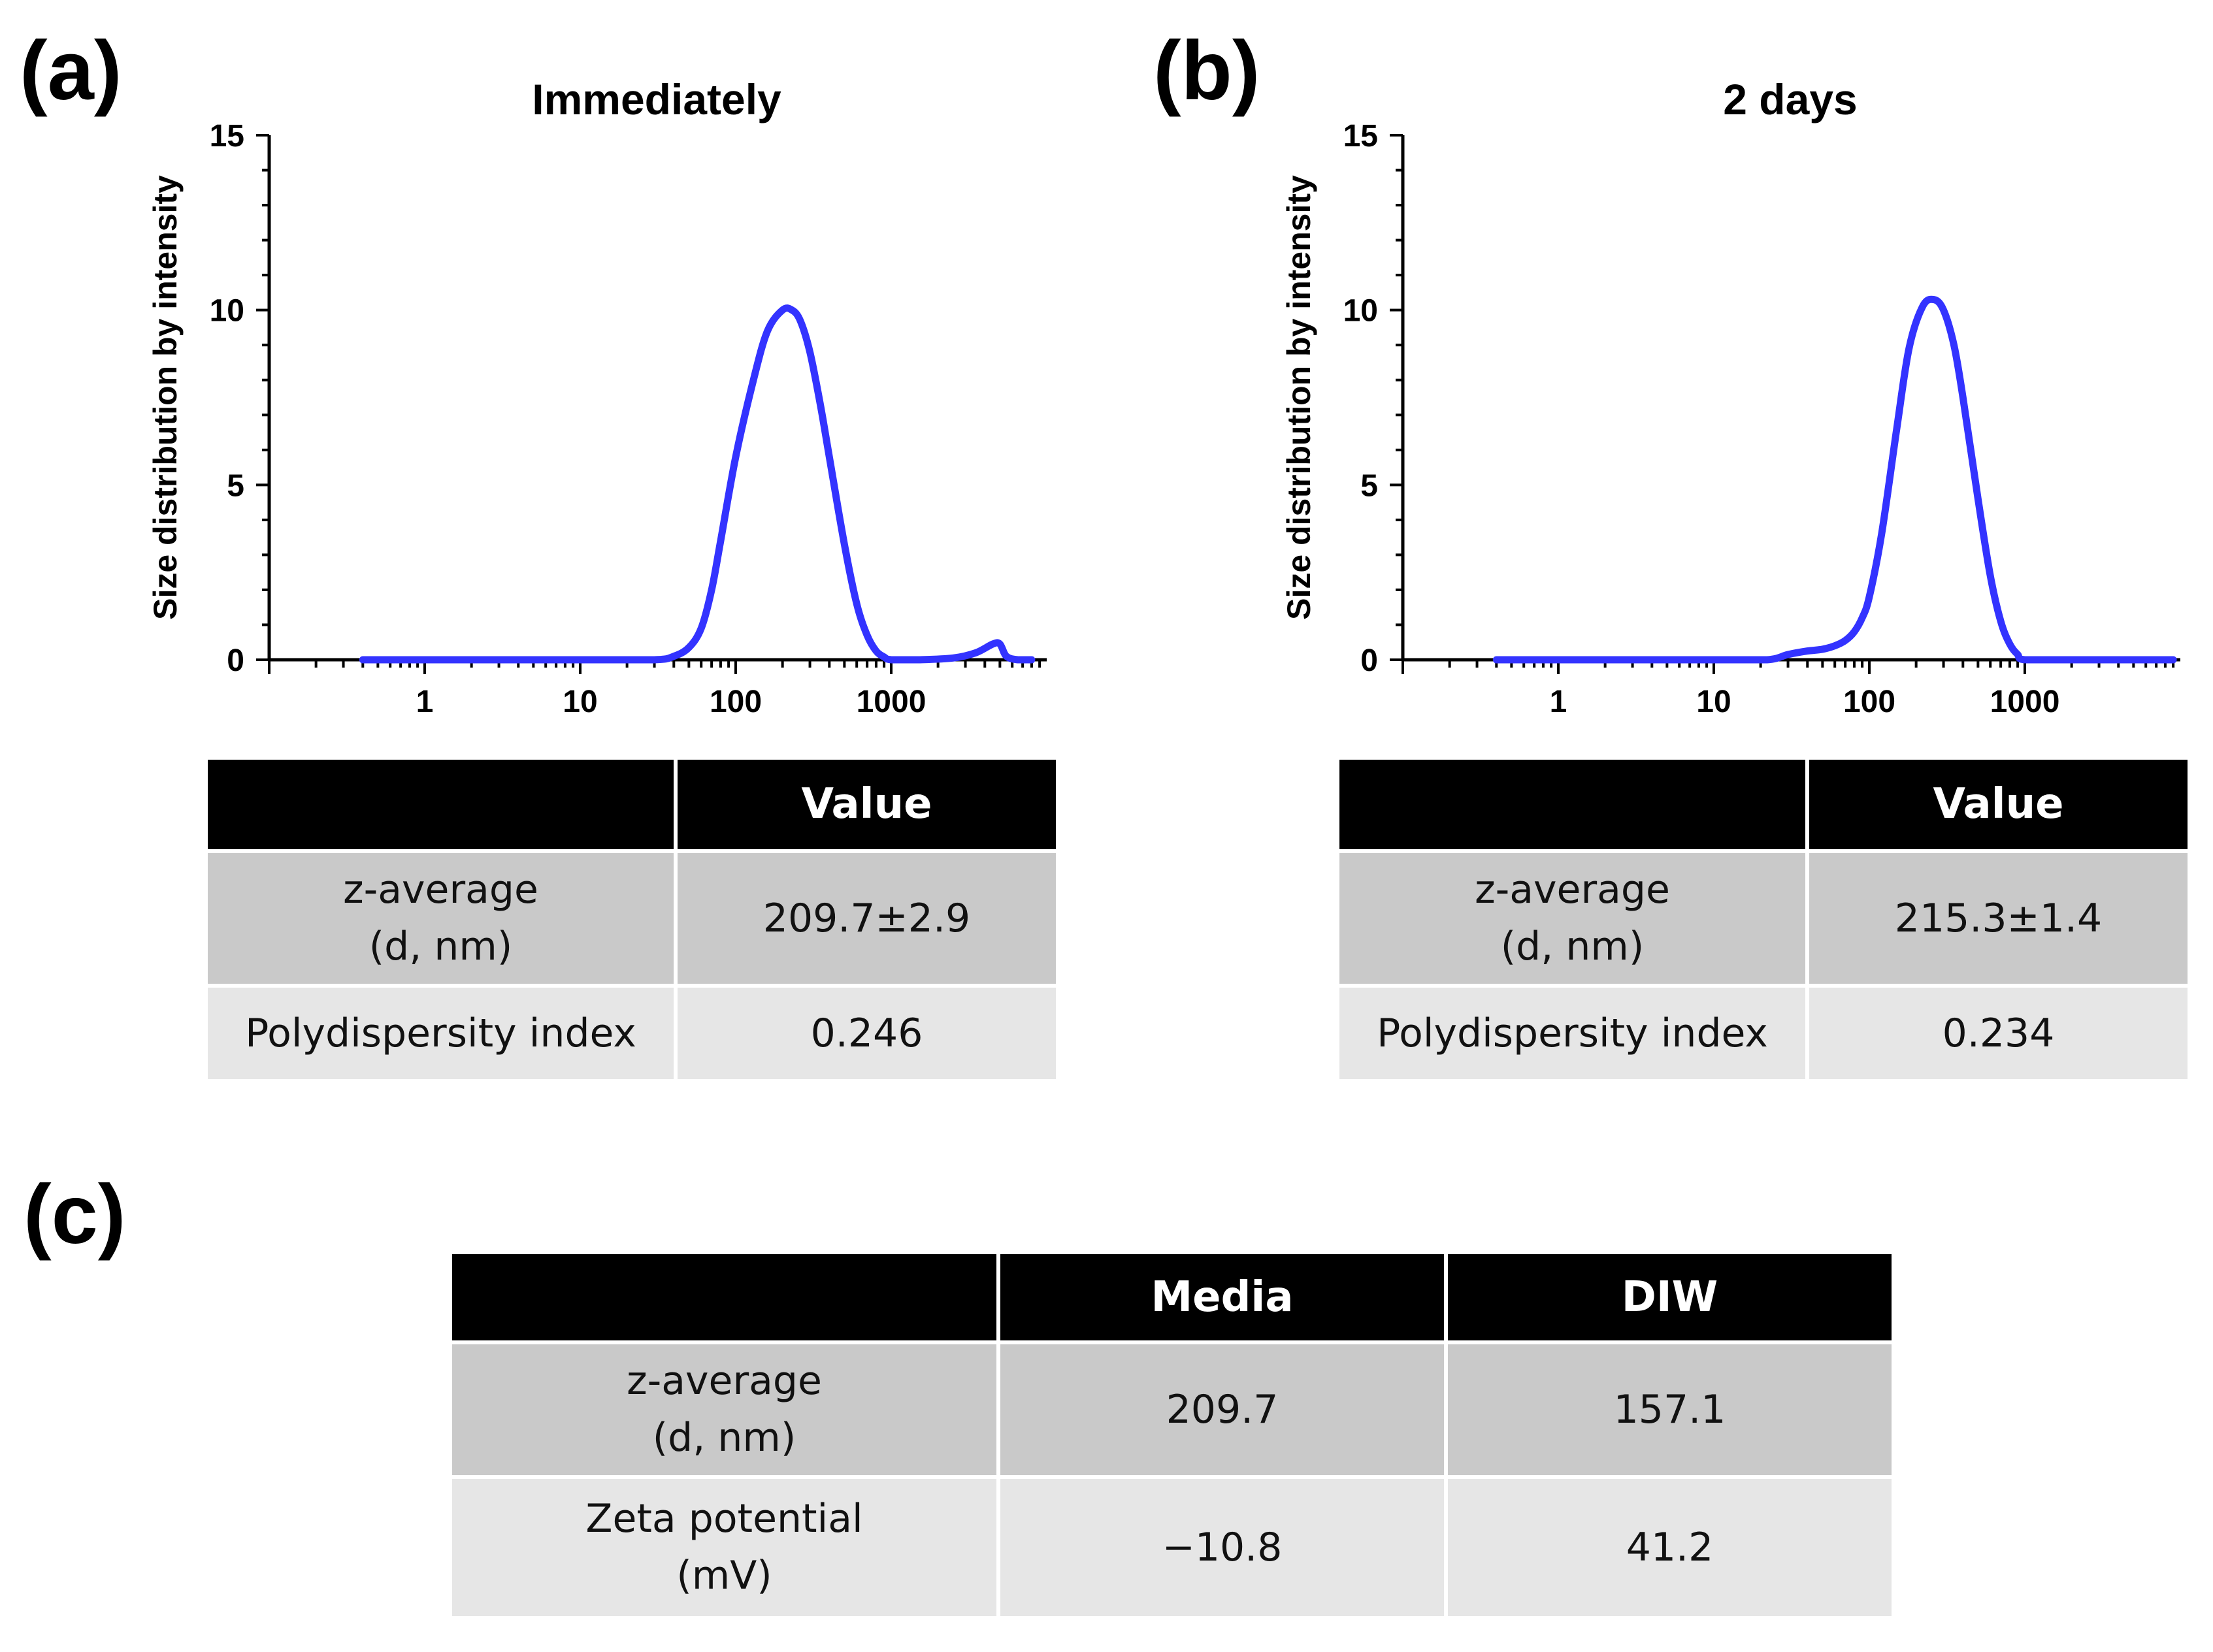 The height and width of the screenshot is (1652, 2213). Describe the element at coordinates (656, 99) in the screenshot. I see `chart-title: Immediately` at that location.